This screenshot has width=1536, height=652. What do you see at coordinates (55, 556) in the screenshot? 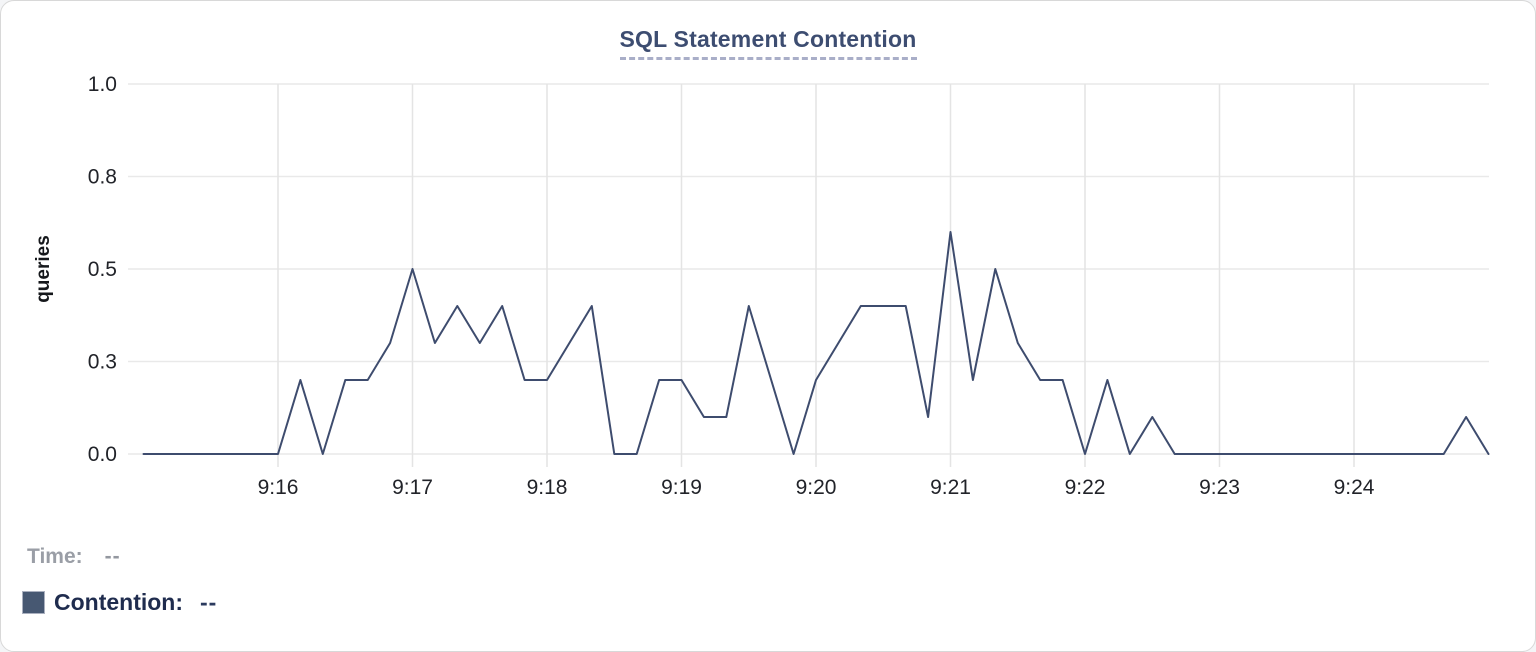
I see `time-label: Time:` at bounding box center [55, 556].